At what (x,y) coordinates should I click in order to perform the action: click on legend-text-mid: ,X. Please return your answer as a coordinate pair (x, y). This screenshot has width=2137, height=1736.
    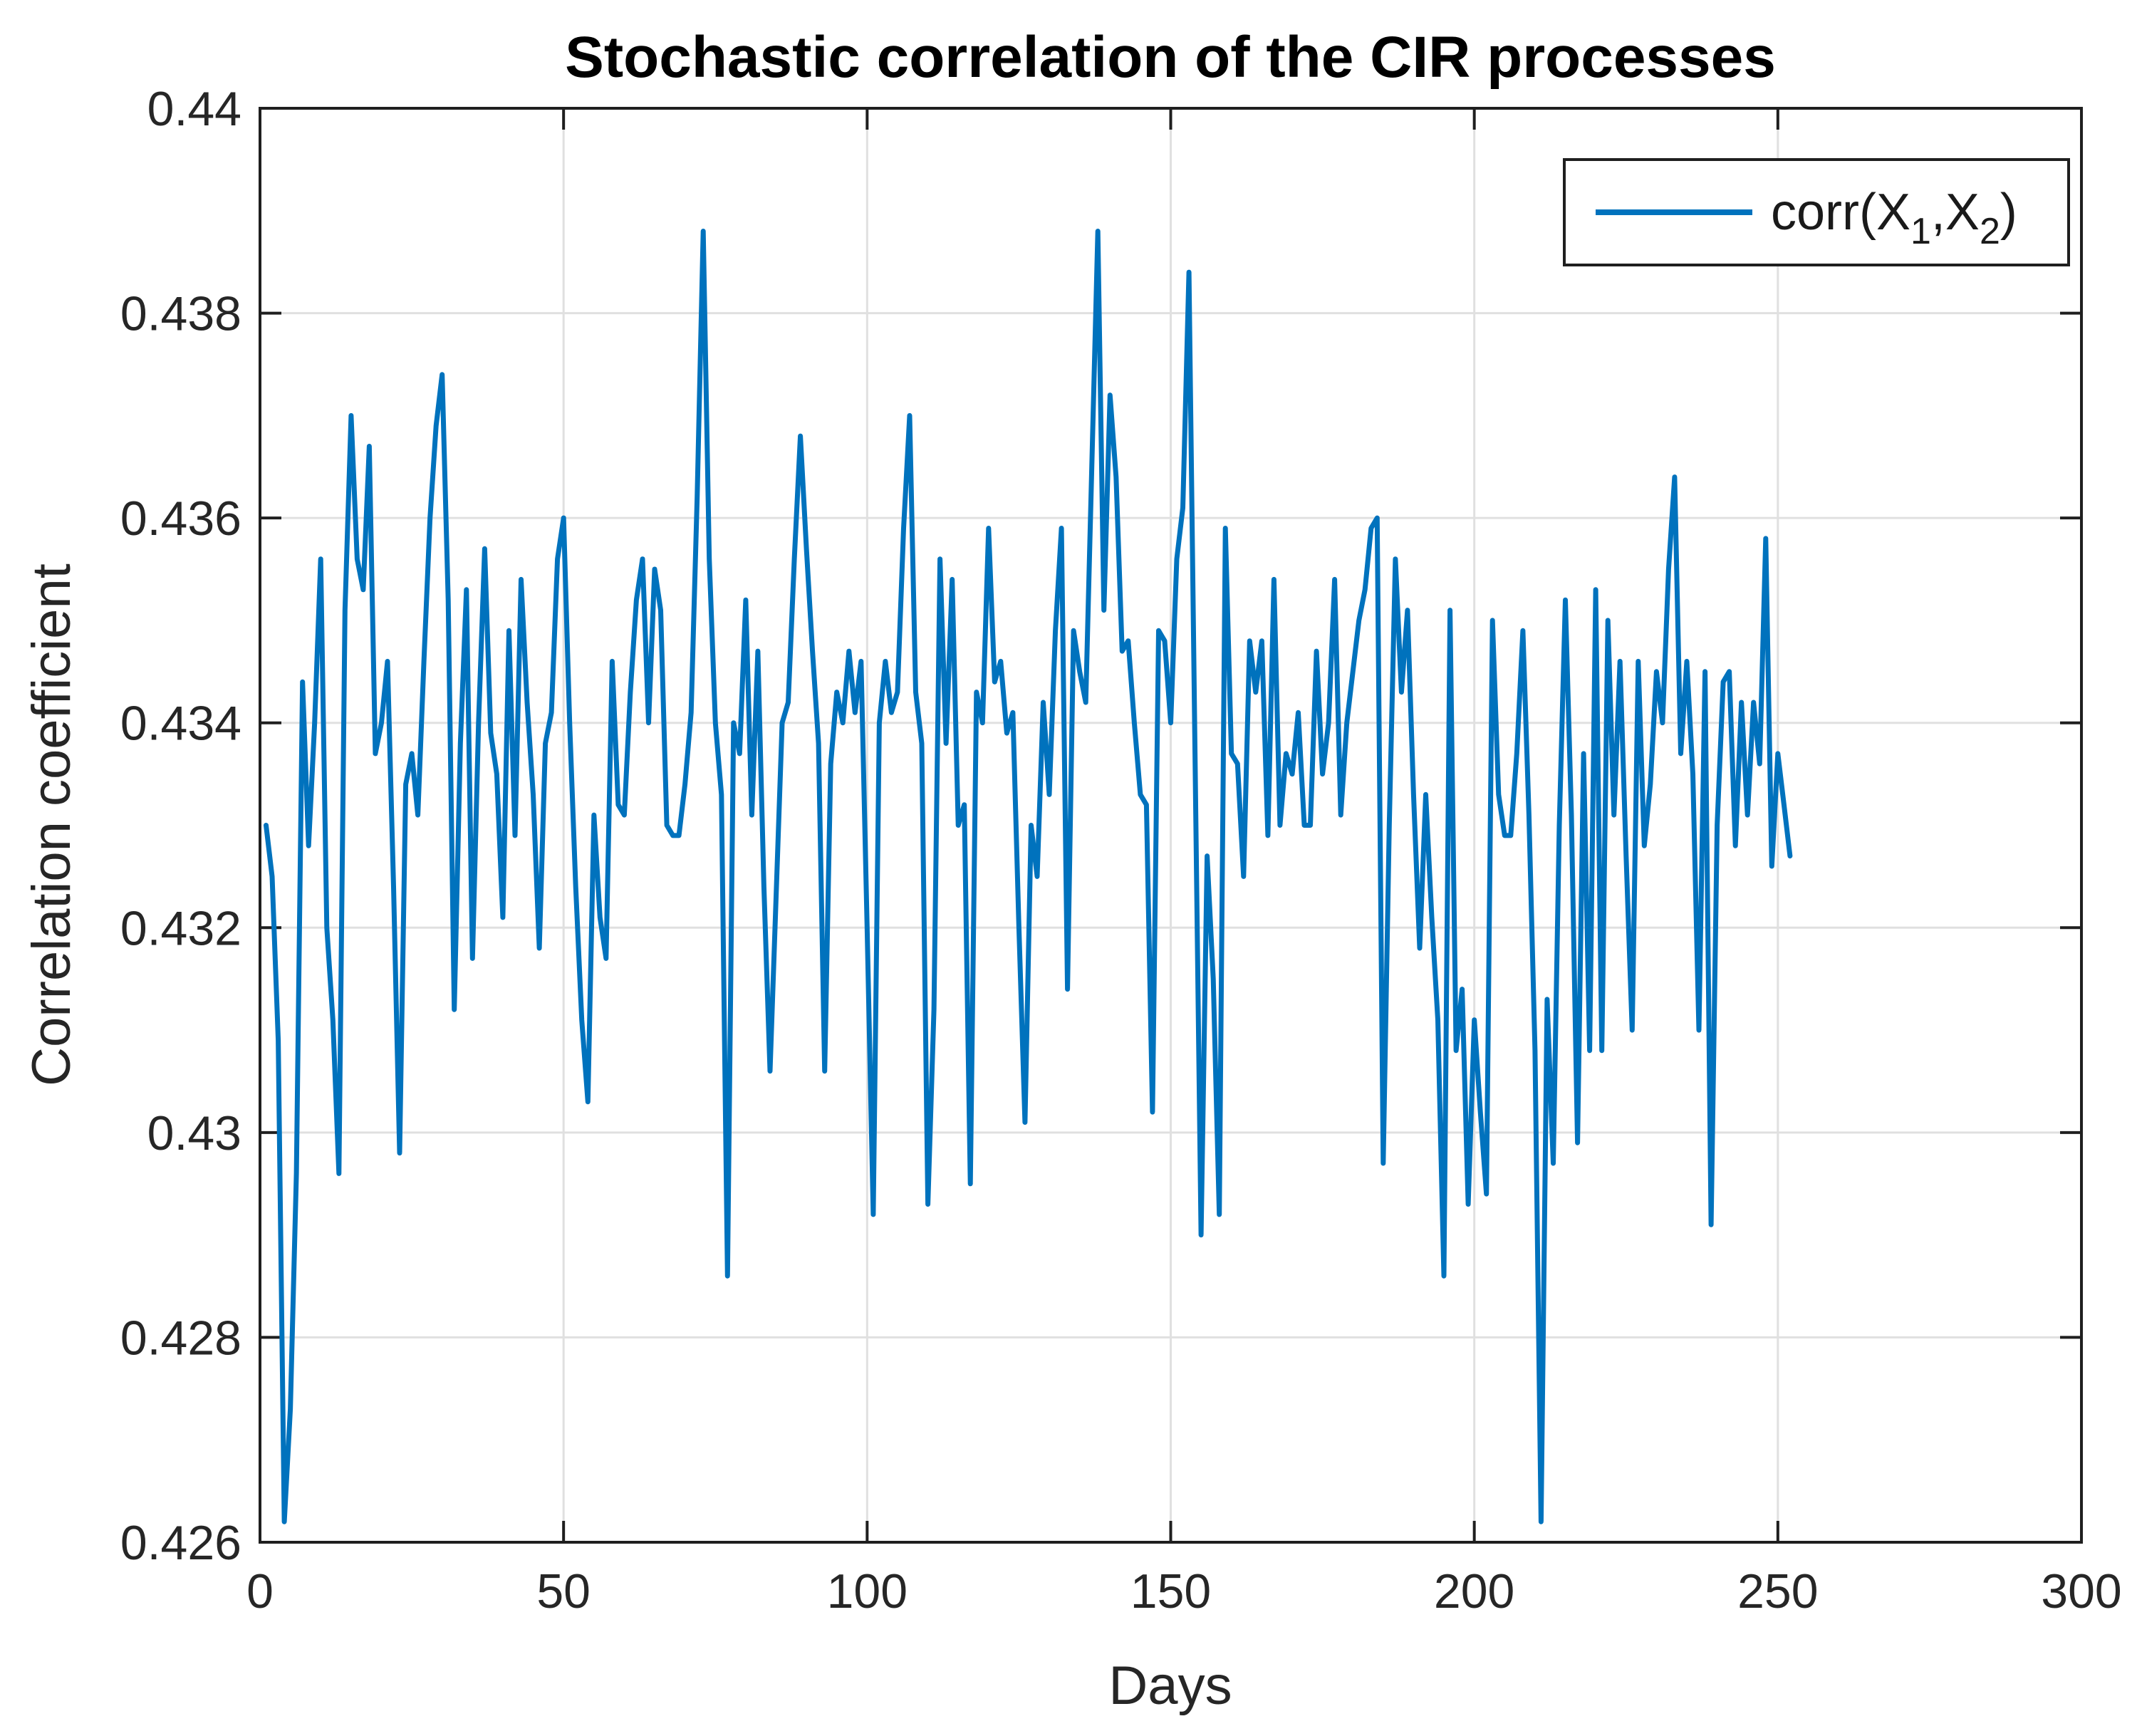
    Looking at the image, I should click on (1955, 213).